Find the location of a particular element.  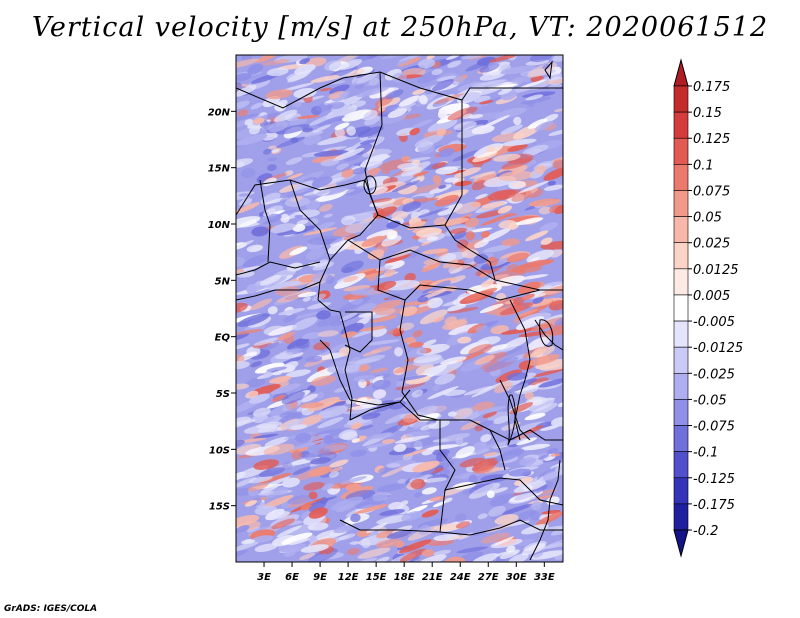

colorbar-label: 0.025 is located at coordinates (711, 244).